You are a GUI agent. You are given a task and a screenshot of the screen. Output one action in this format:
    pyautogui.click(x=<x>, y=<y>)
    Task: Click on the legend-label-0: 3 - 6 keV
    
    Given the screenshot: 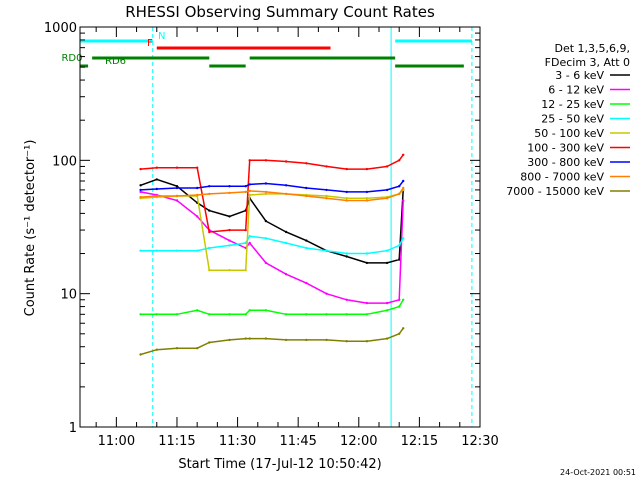 What is the action you would take?
    pyautogui.click(x=579, y=75)
    